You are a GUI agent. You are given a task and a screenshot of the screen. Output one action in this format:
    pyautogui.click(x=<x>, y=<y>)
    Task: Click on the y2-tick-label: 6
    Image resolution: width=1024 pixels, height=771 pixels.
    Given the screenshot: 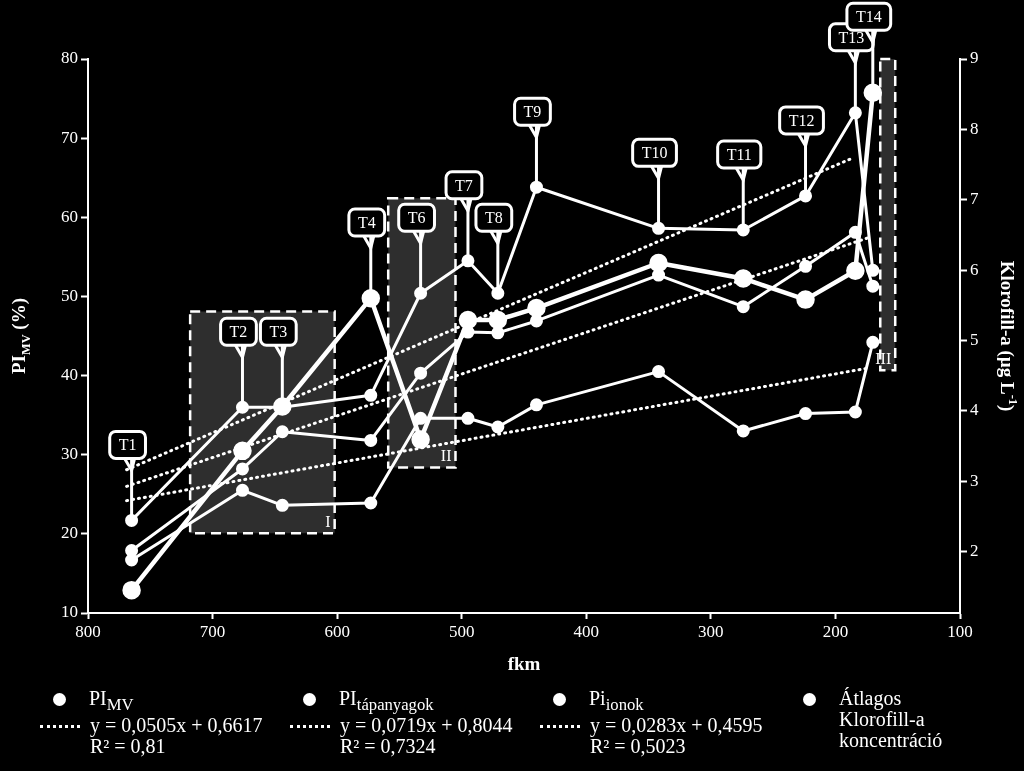 What is the action you would take?
    pyautogui.click(x=974, y=269)
    